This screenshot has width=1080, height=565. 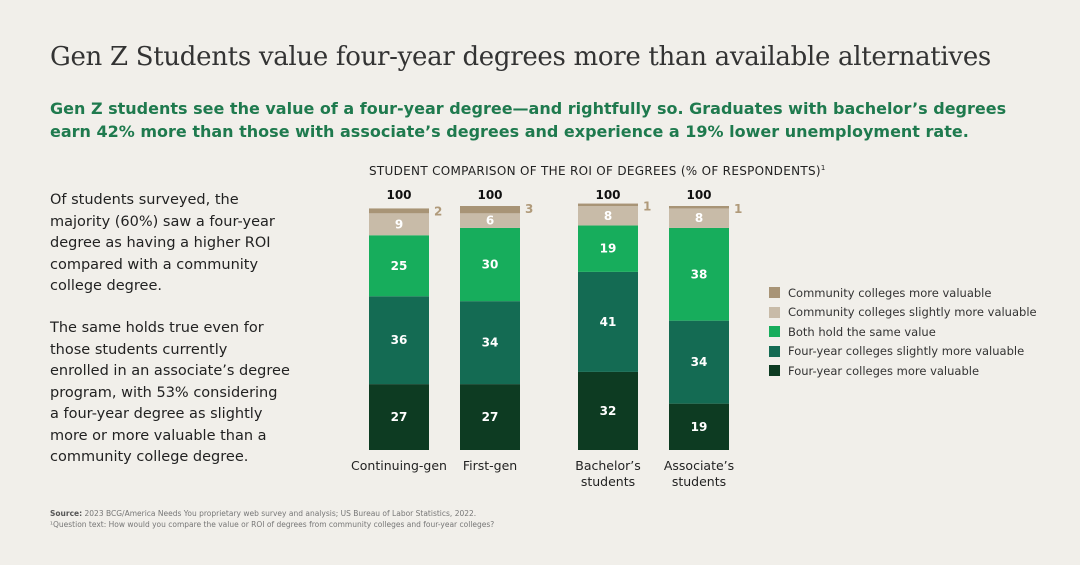 I want to click on category-label-3-2: students, so click(x=608, y=481).